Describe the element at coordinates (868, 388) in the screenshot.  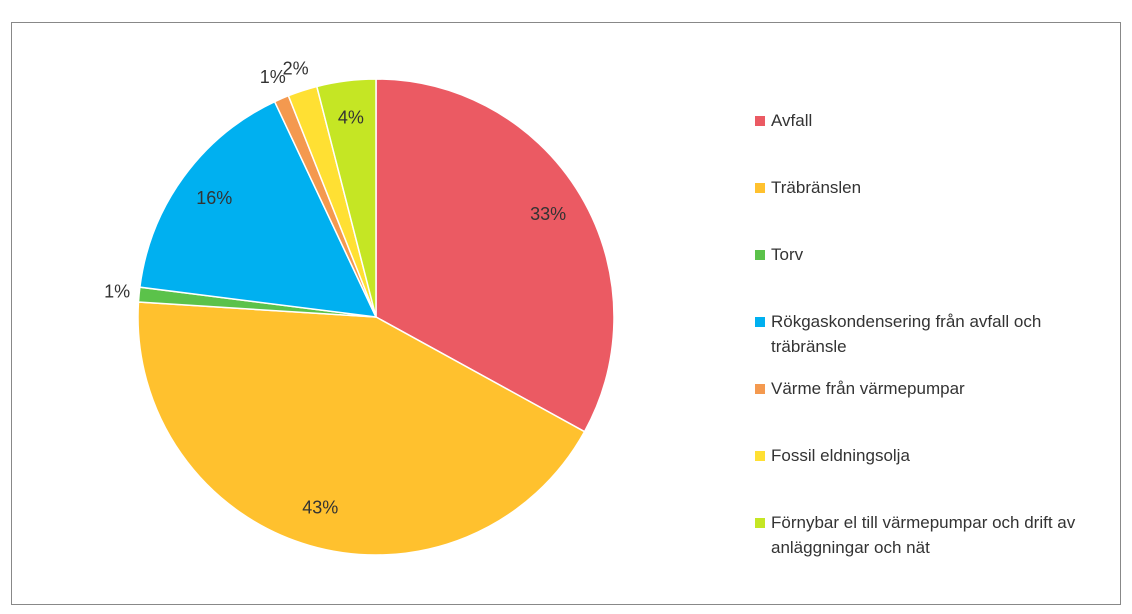
I see `legend-label: Värme från värmepumpar` at that location.